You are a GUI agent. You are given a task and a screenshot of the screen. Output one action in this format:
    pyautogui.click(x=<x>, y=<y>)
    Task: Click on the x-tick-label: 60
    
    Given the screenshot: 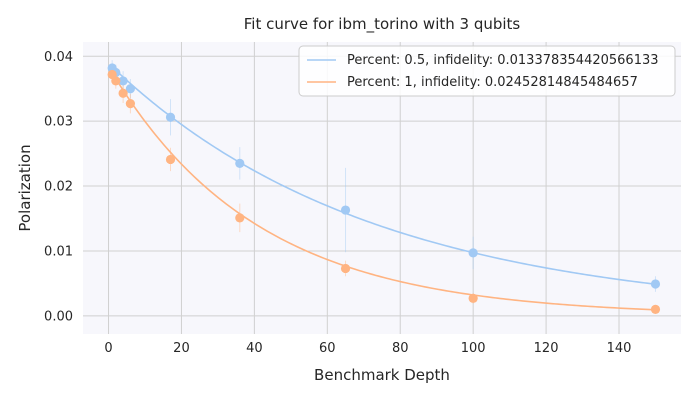 What is the action you would take?
    pyautogui.click(x=327, y=348)
    